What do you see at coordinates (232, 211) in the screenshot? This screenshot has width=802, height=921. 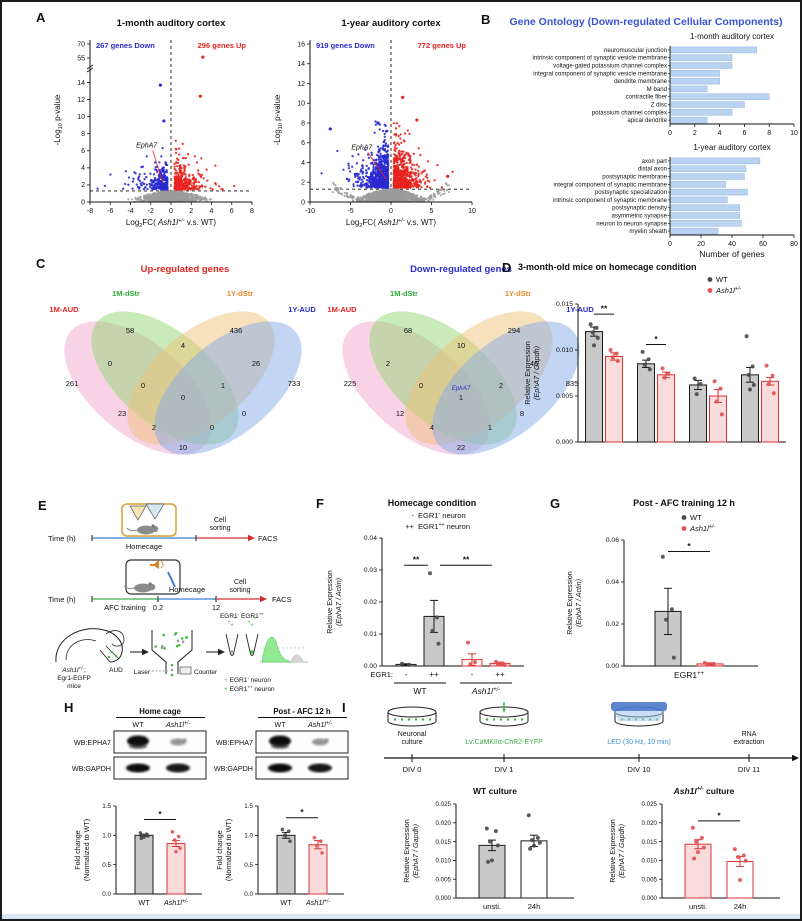 I see `label: 6` at bounding box center [232, 211].